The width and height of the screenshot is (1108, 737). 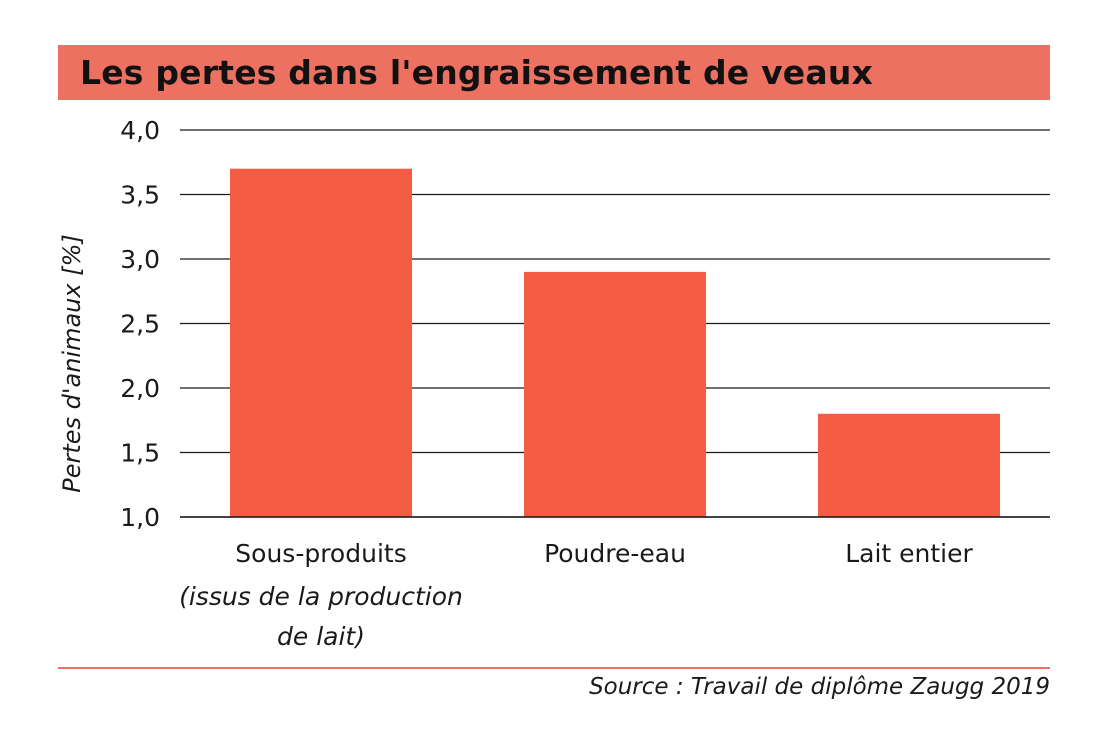 I want to click on x-tick-label-note: de lait), so click(x=321, y=636).